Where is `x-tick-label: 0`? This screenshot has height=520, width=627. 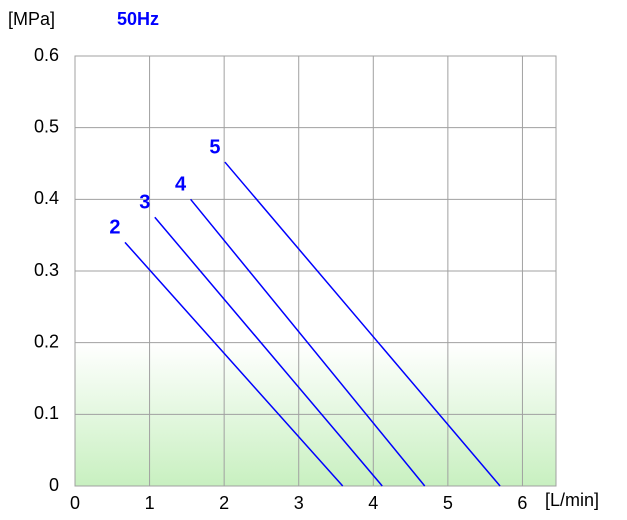 x-tick-label: 0 is located at coordinates (75, 503).